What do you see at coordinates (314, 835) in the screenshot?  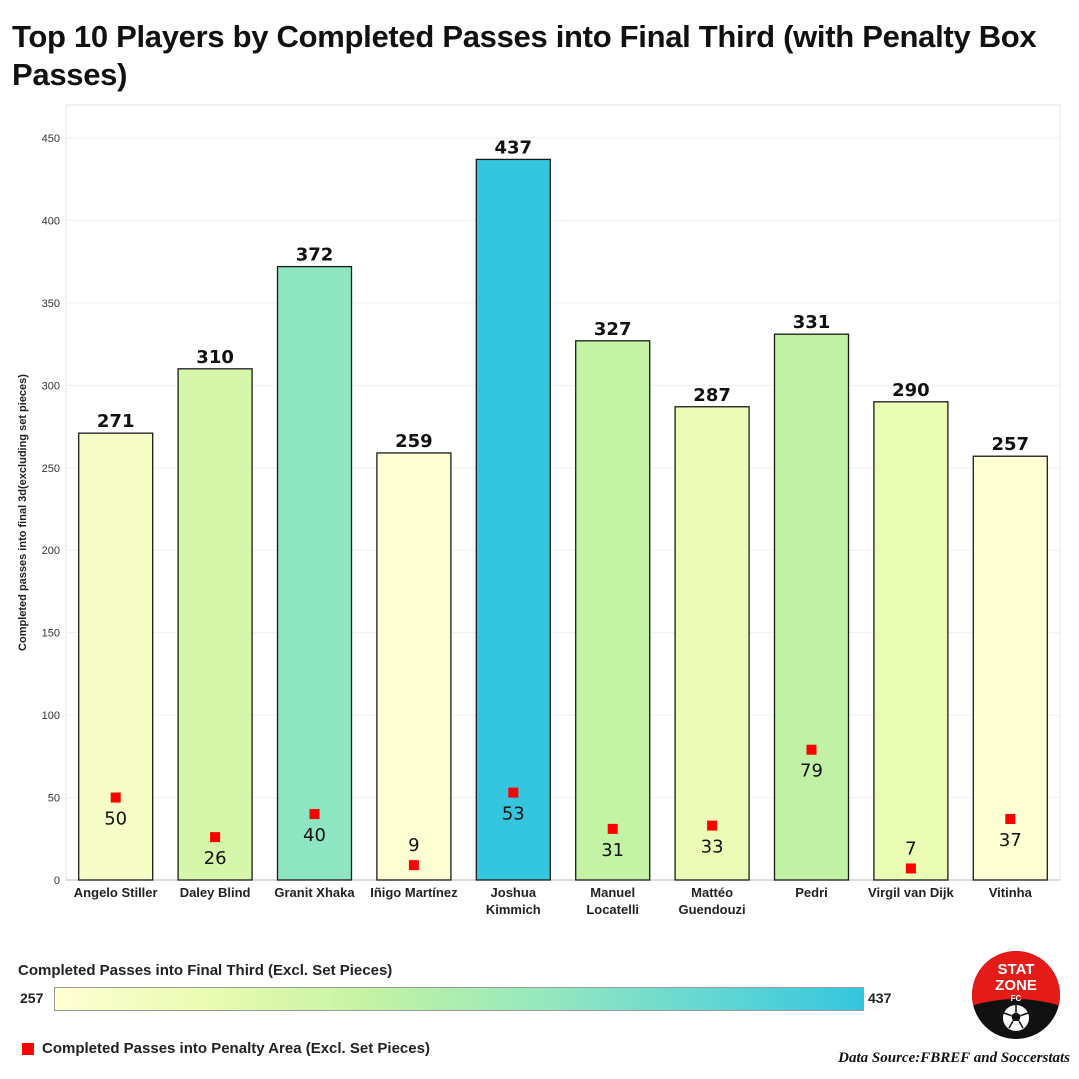 I see `penalty-area-value-label: 40` at bounding box center [314, 835].